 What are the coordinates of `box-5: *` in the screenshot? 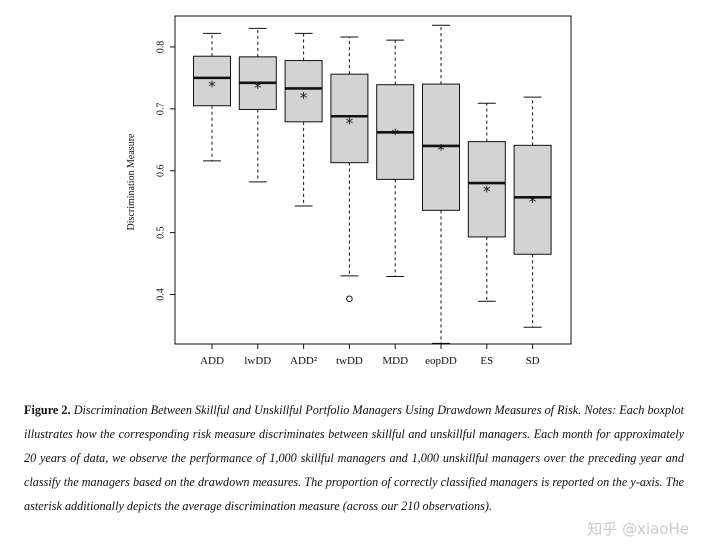 It's located at (441, 184).